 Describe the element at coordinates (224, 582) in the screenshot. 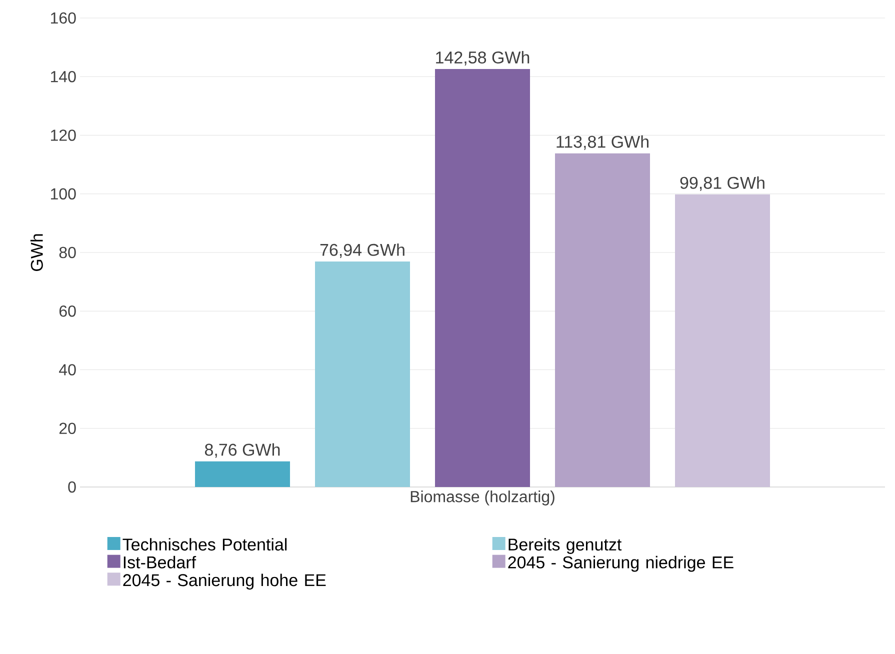

I see `legend-label: 2045 - Sanierung hohe EE` at that location.